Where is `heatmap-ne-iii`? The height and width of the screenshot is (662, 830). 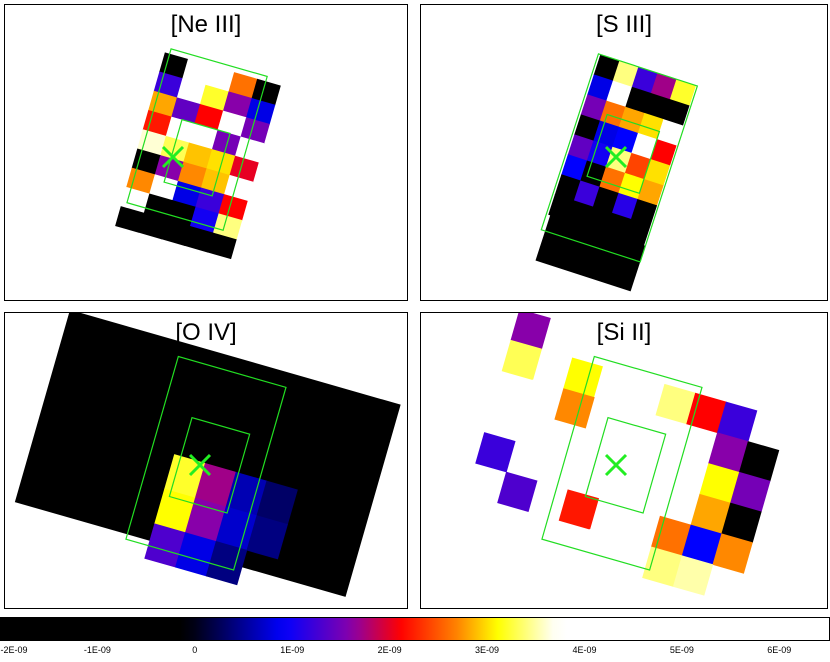 heatmap-ne-iii is located at coordinates (198, 154).